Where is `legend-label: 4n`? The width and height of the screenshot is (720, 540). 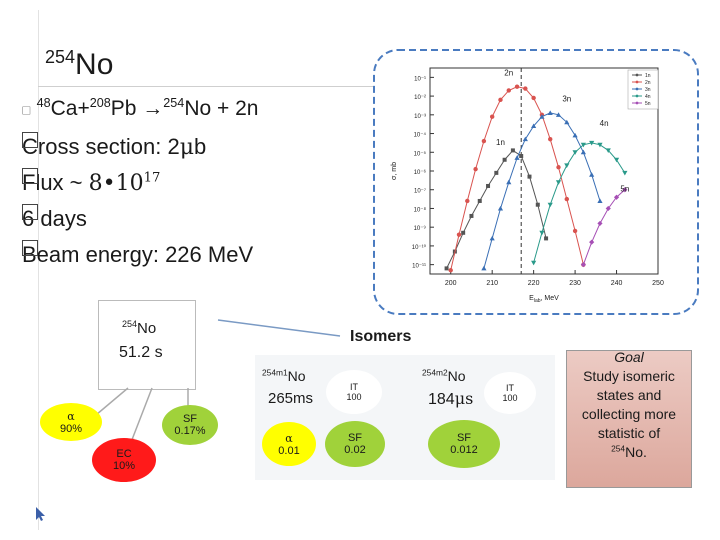 legend-label: 4n is located at coordinates (648, 97).